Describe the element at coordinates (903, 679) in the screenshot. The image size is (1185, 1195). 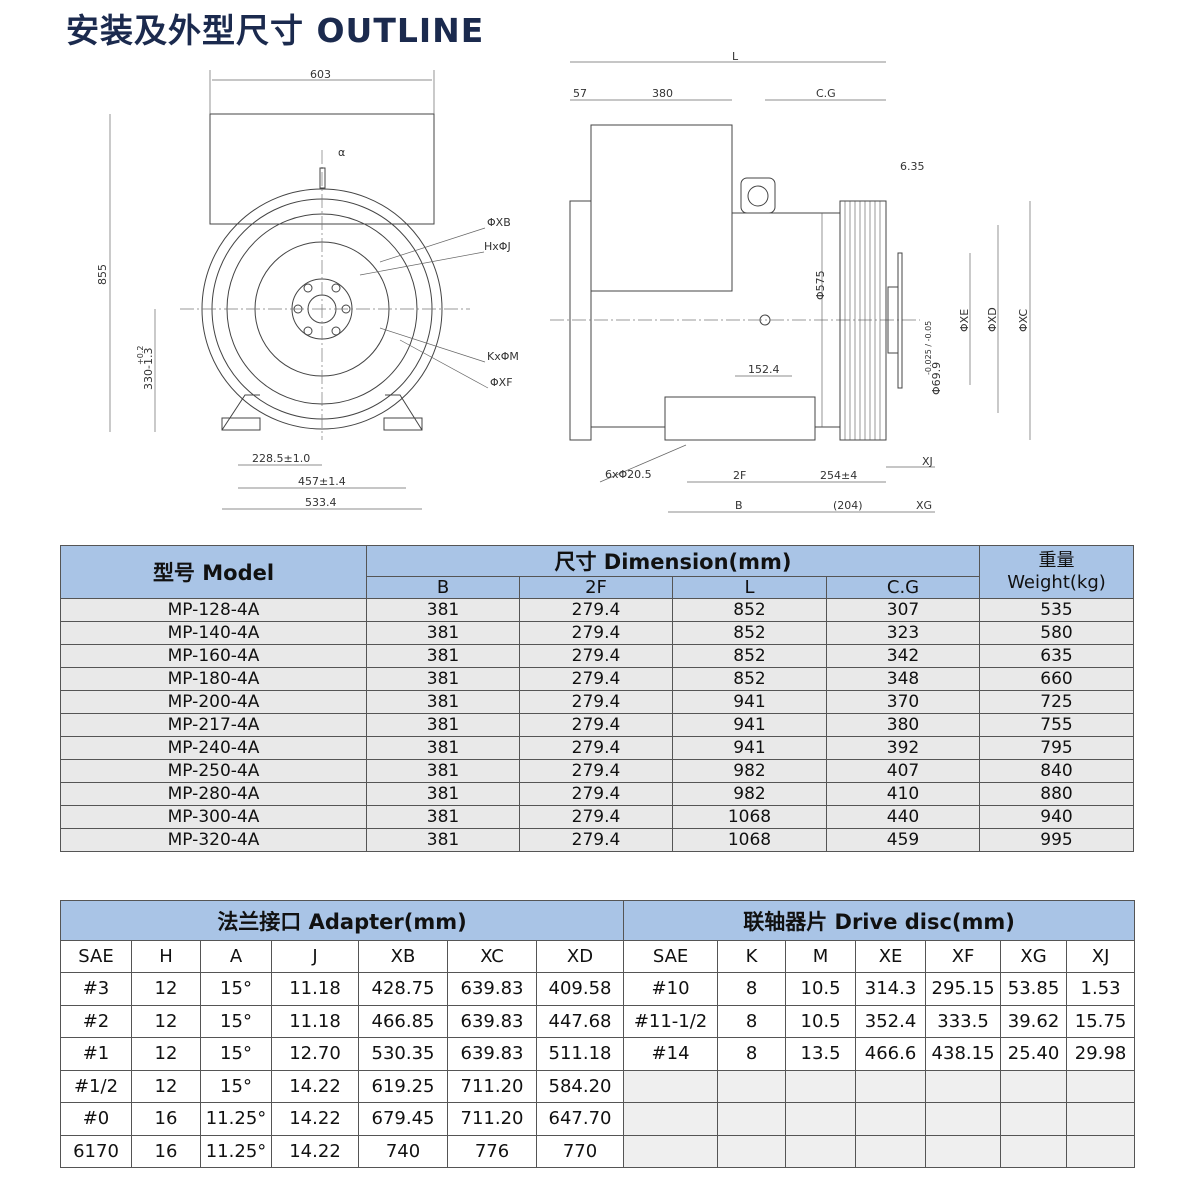
I see `value-cell: 348` at that location.